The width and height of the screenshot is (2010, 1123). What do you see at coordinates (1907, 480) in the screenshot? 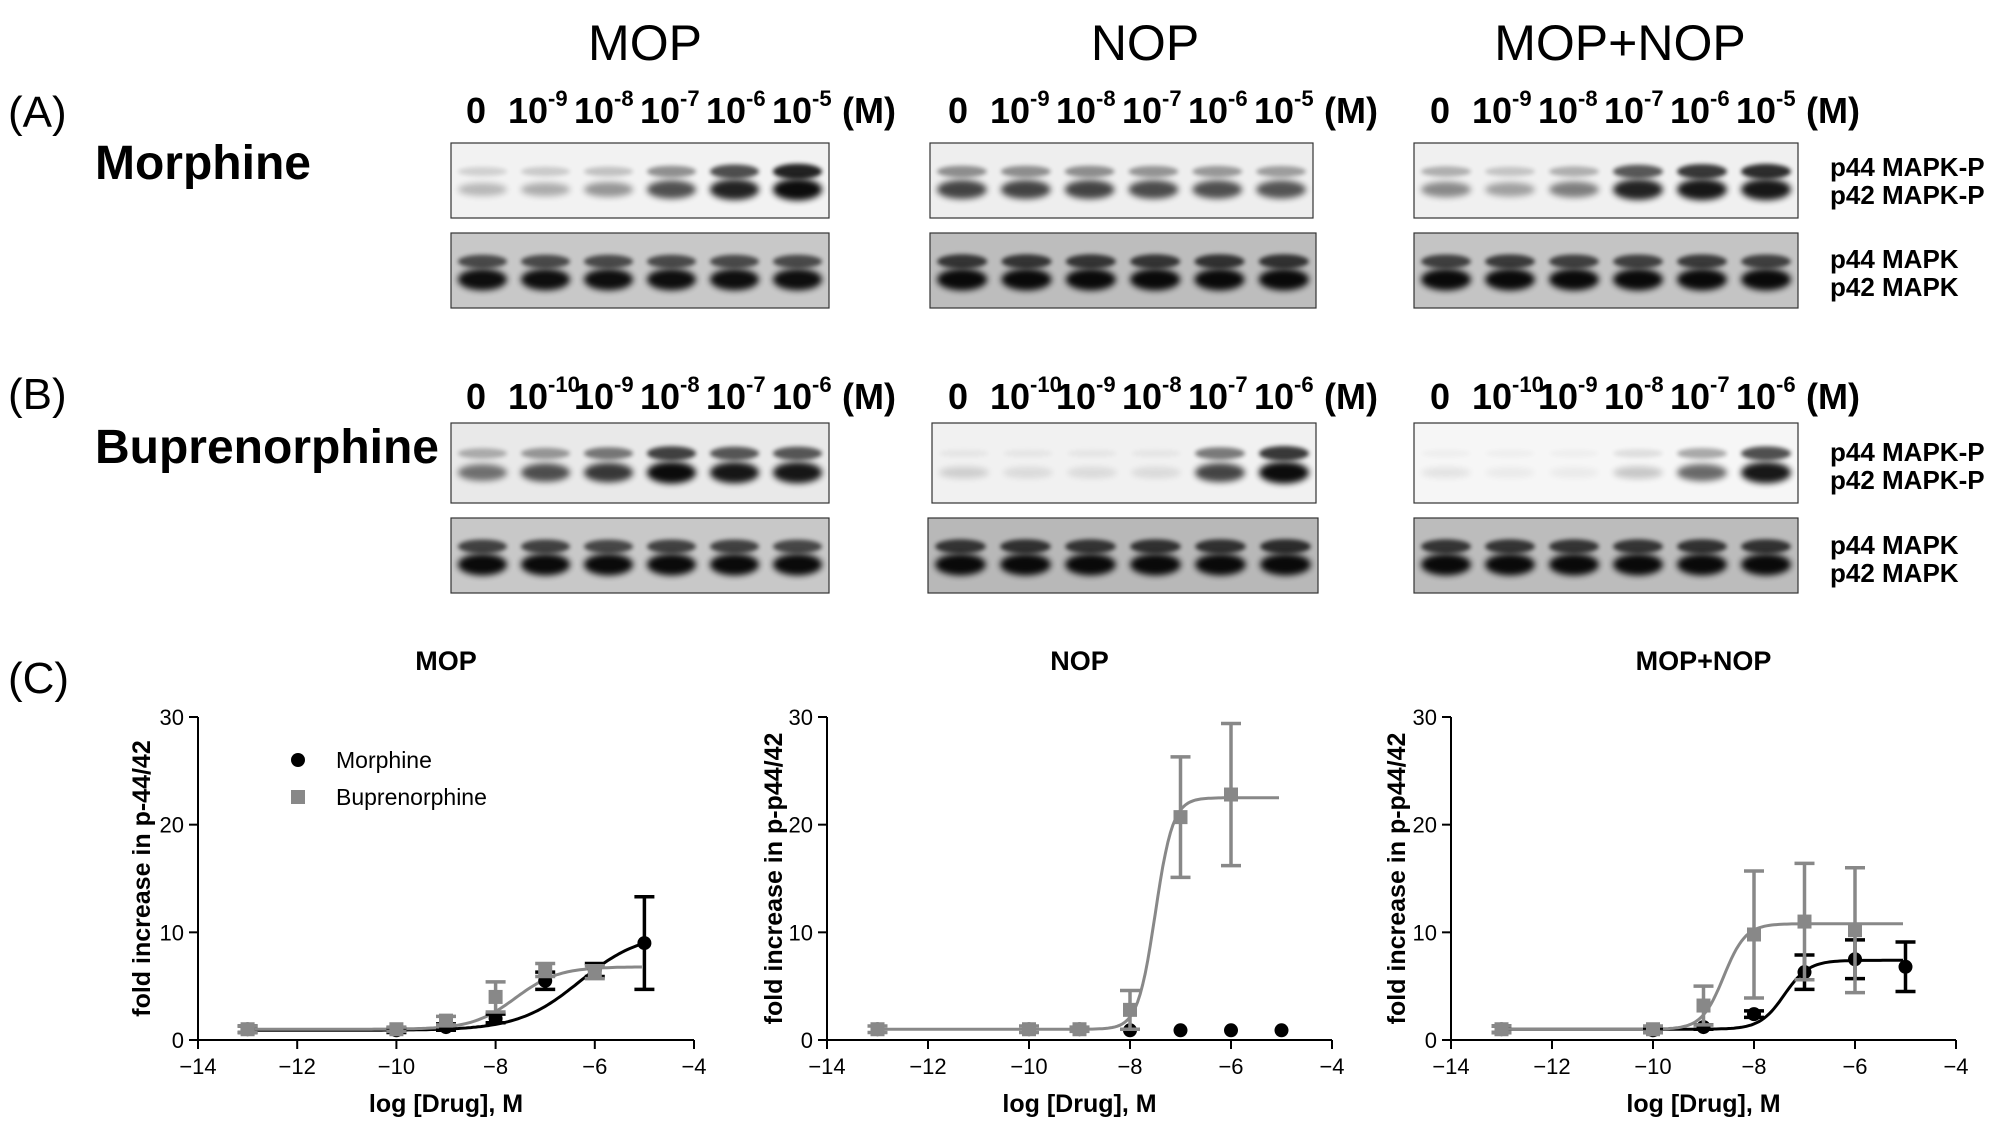
I see `band-label-p42-p-row-b: p42 MAPK-P` at bounding box center [1907, 480].